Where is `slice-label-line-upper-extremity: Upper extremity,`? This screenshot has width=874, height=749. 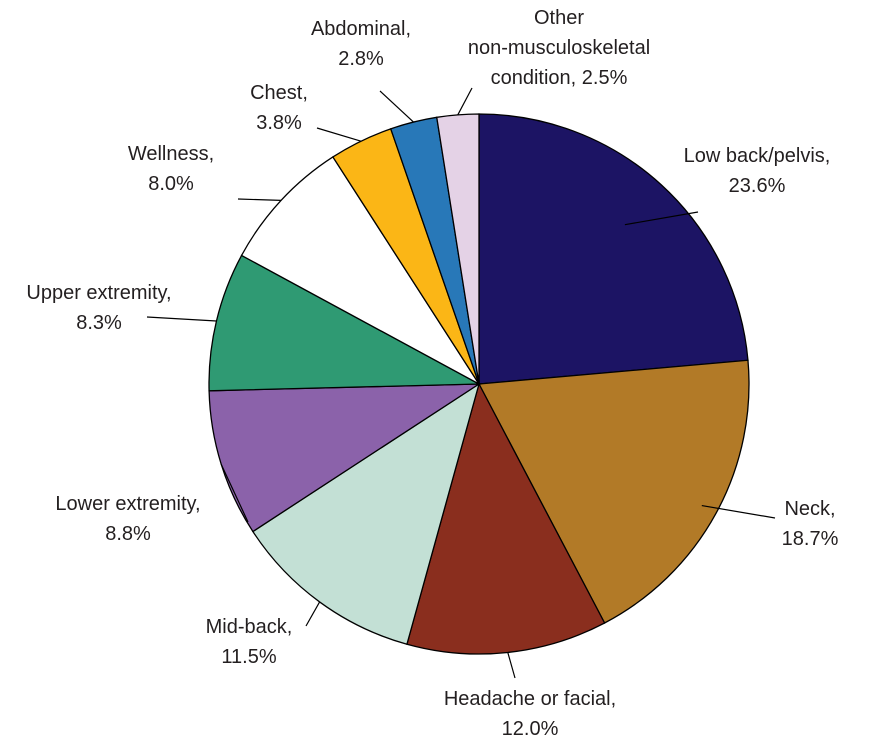 slice-label-line-upper-extremity: Upper extremity, is located at coordinates (98, 293).